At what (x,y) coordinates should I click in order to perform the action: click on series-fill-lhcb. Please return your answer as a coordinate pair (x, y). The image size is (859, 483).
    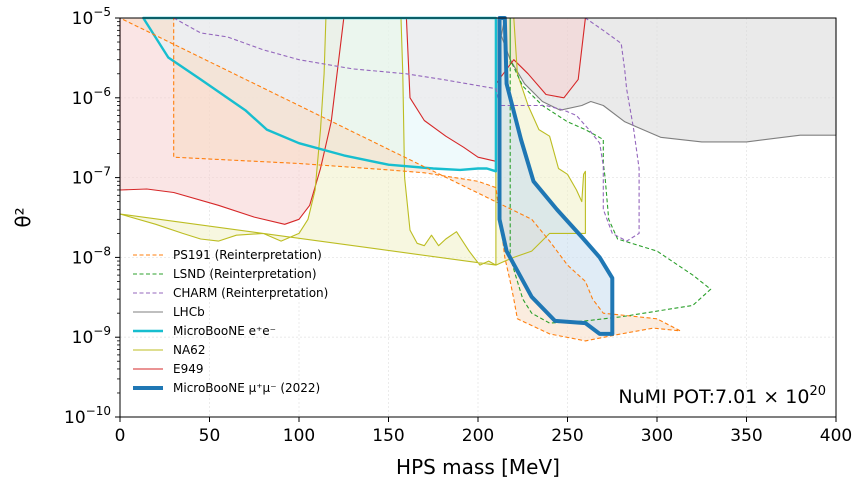
    Looking at the image, I should click on (668, 80).